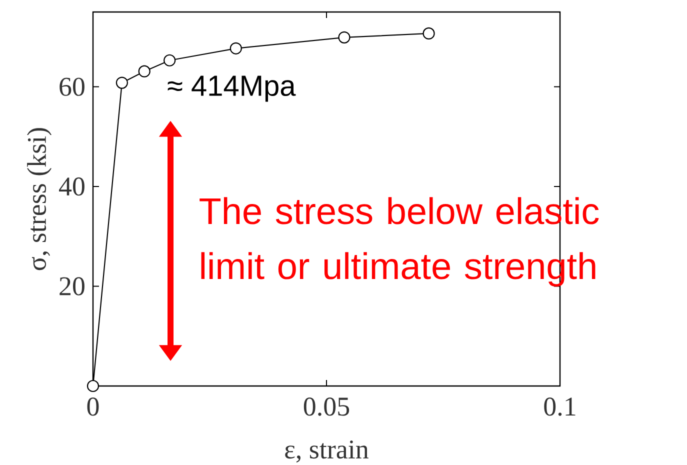 The height and width of the screenshot is (465, 687). What do you see at coordinates (71, 186) in the screenshot?
I see `y-tick-label: 40` at bounding box center [71, 186].